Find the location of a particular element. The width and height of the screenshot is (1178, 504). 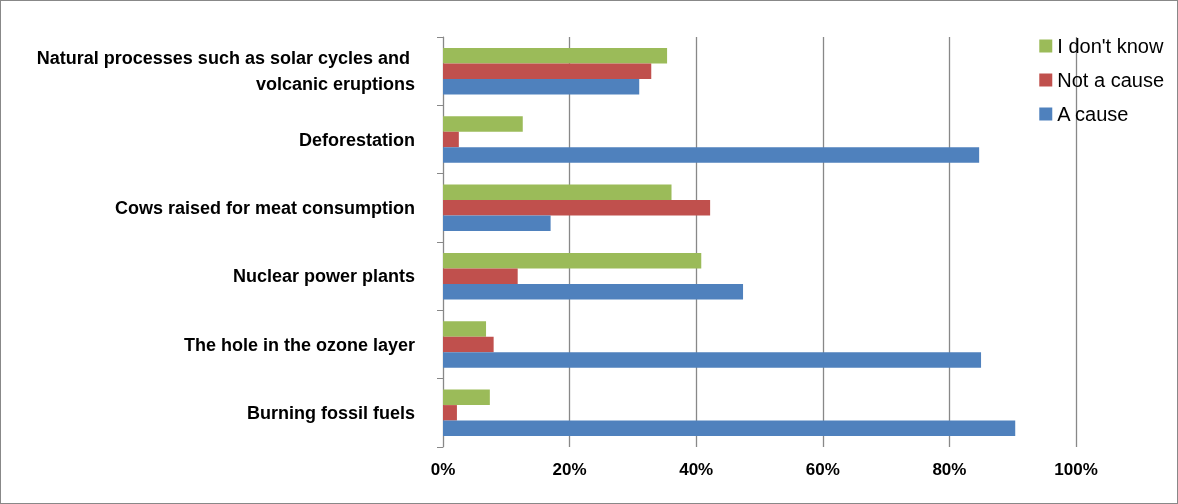

y-tick-label: Burning fossil fuels is located at coordinates (330, 412).